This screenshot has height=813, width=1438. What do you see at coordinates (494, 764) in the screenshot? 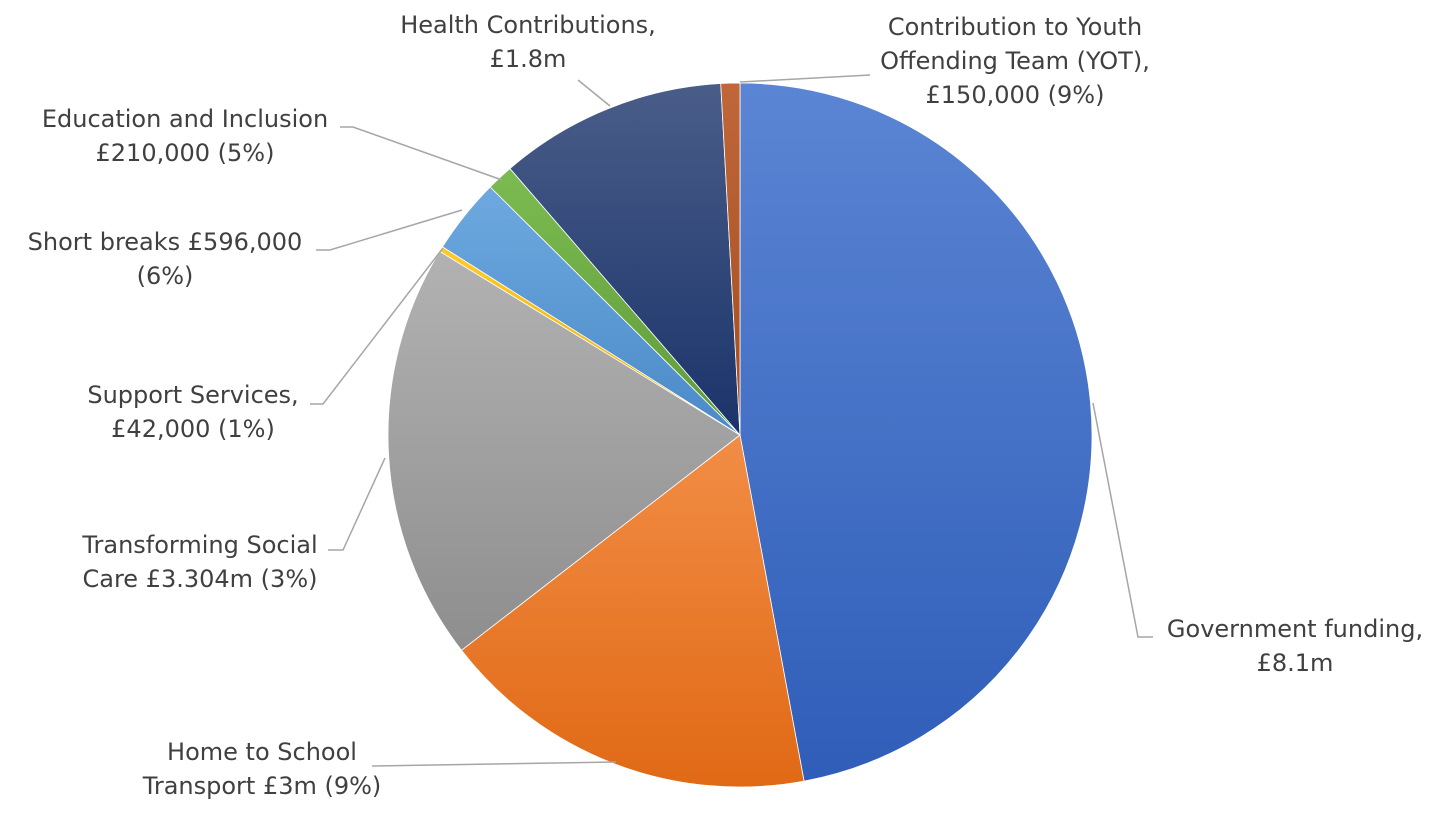
I see `leader-line-home-school` at bounding box center [494, 764].